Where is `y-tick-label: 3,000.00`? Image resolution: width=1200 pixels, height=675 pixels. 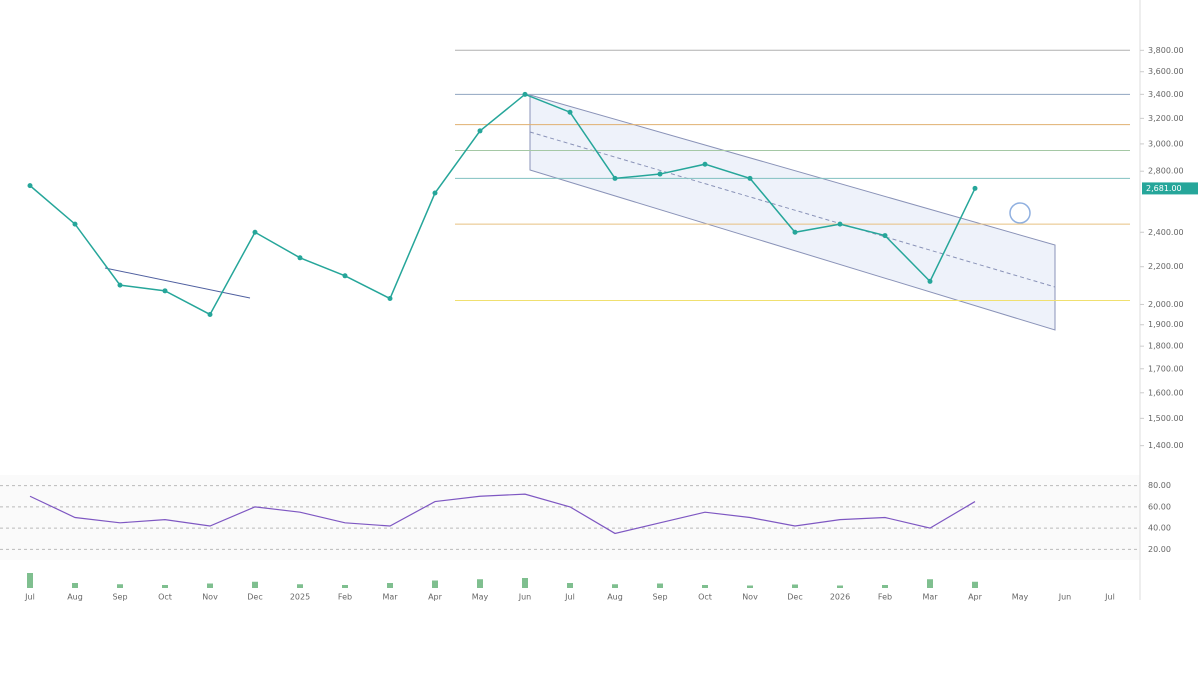
y-tick-label: 3,000.00 is located at coordinates (1166, 143).